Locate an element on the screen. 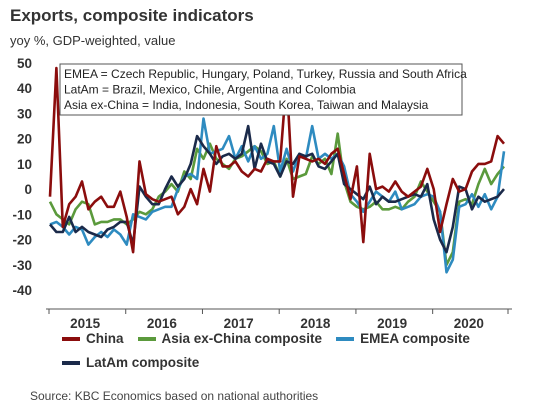  y-tick-label: 10 is located at coordinates (24, 164).